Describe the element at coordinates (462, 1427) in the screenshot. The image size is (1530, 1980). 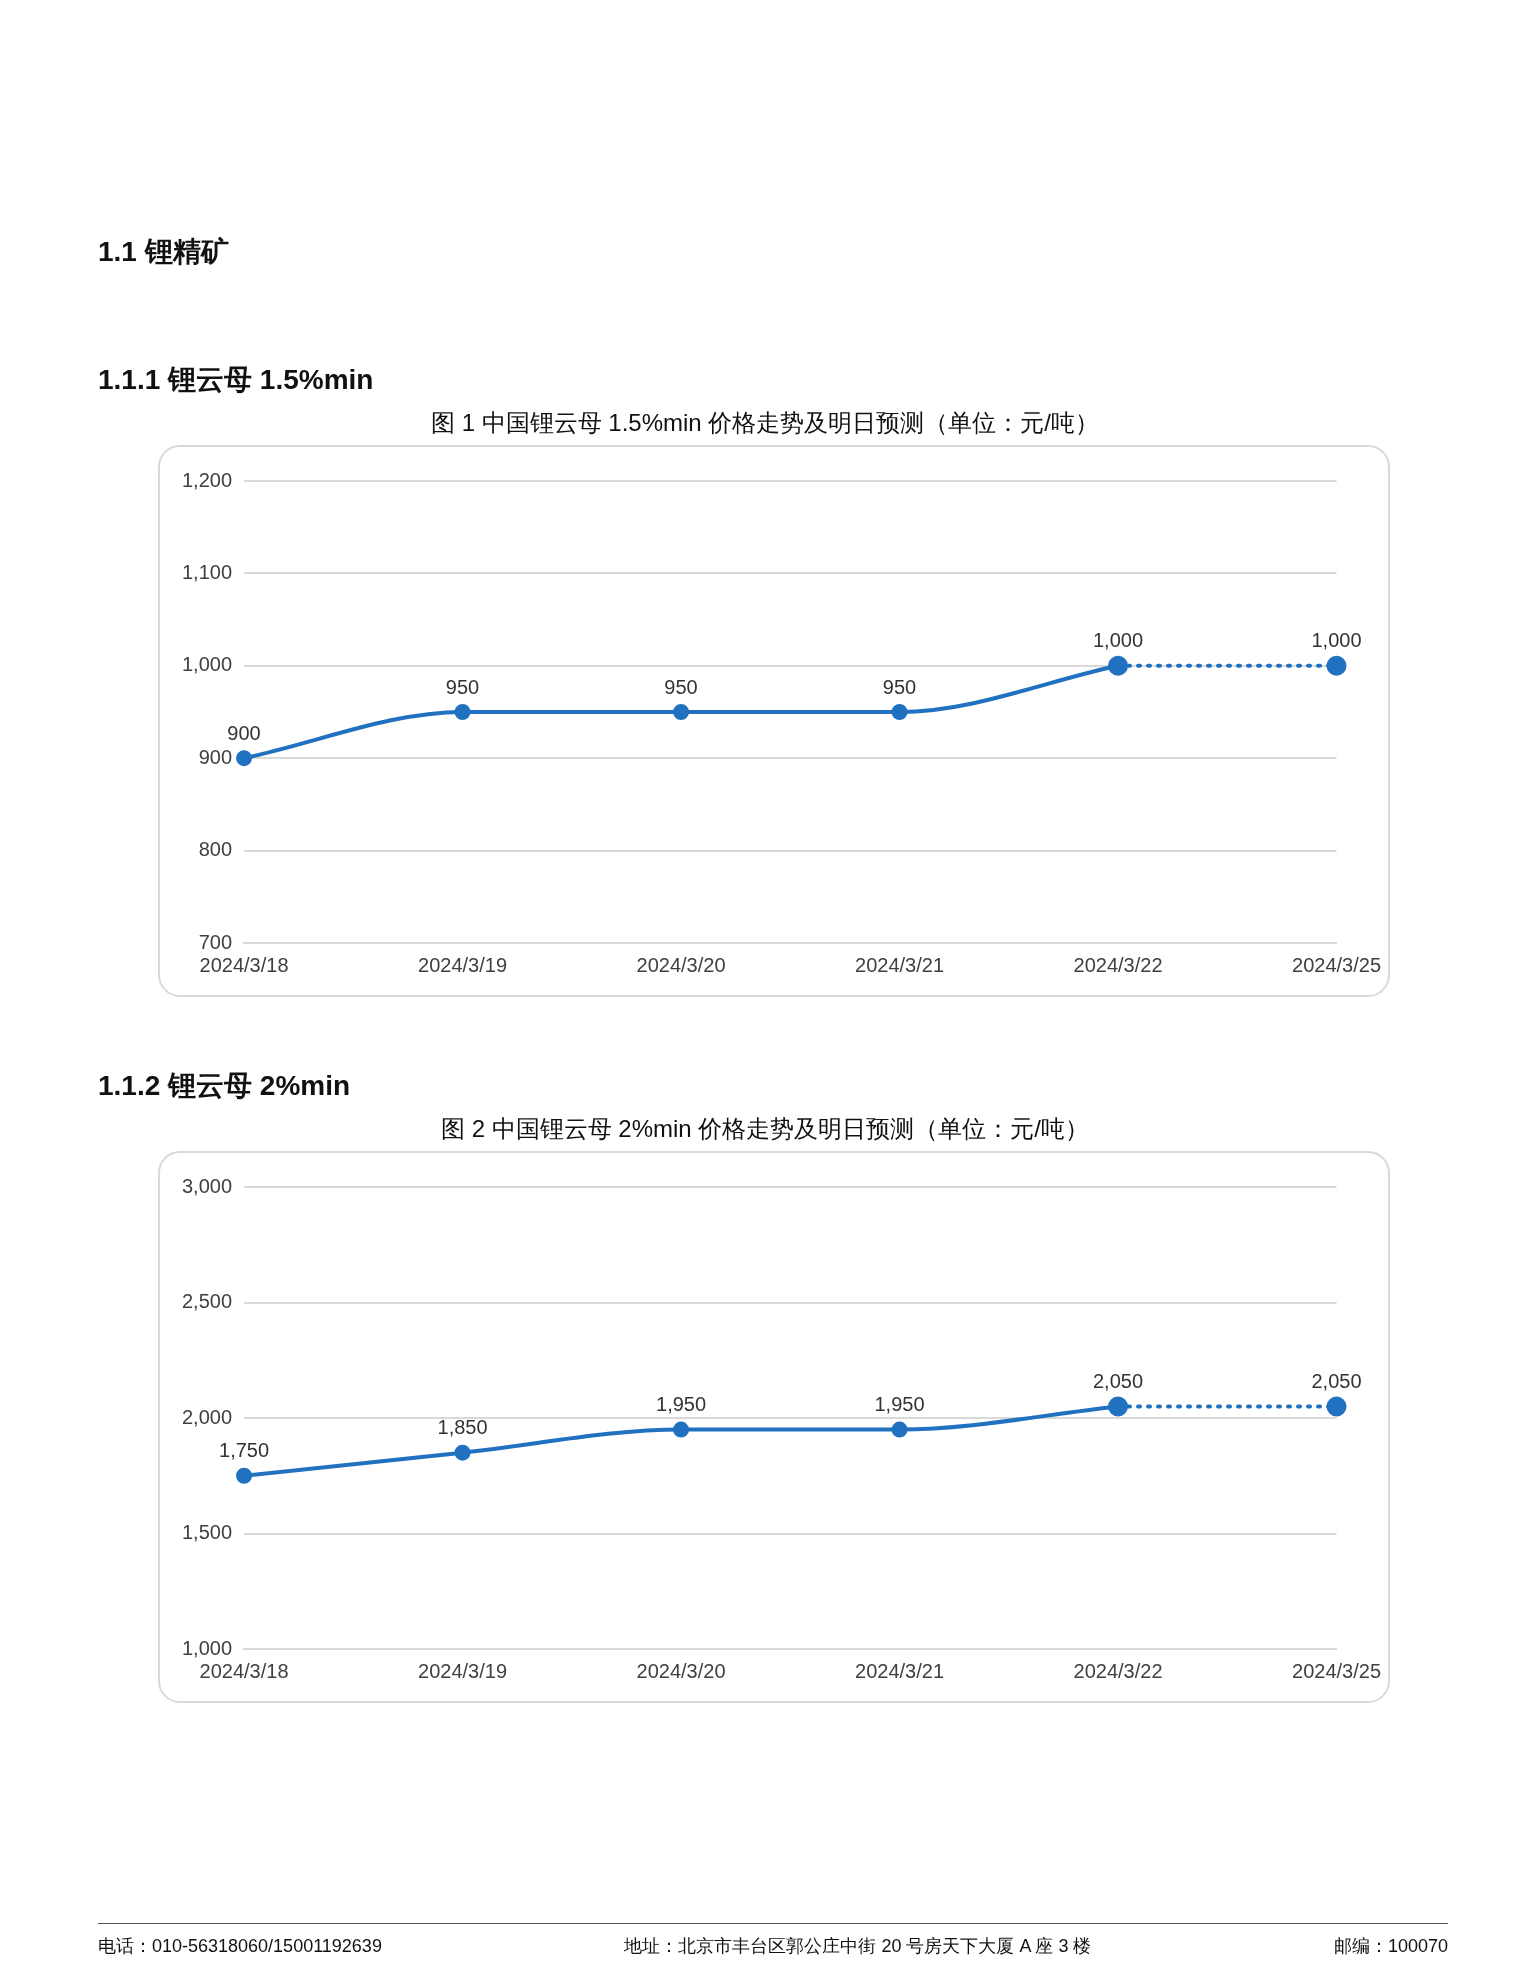
I see `data-label: 1,850` at that location.